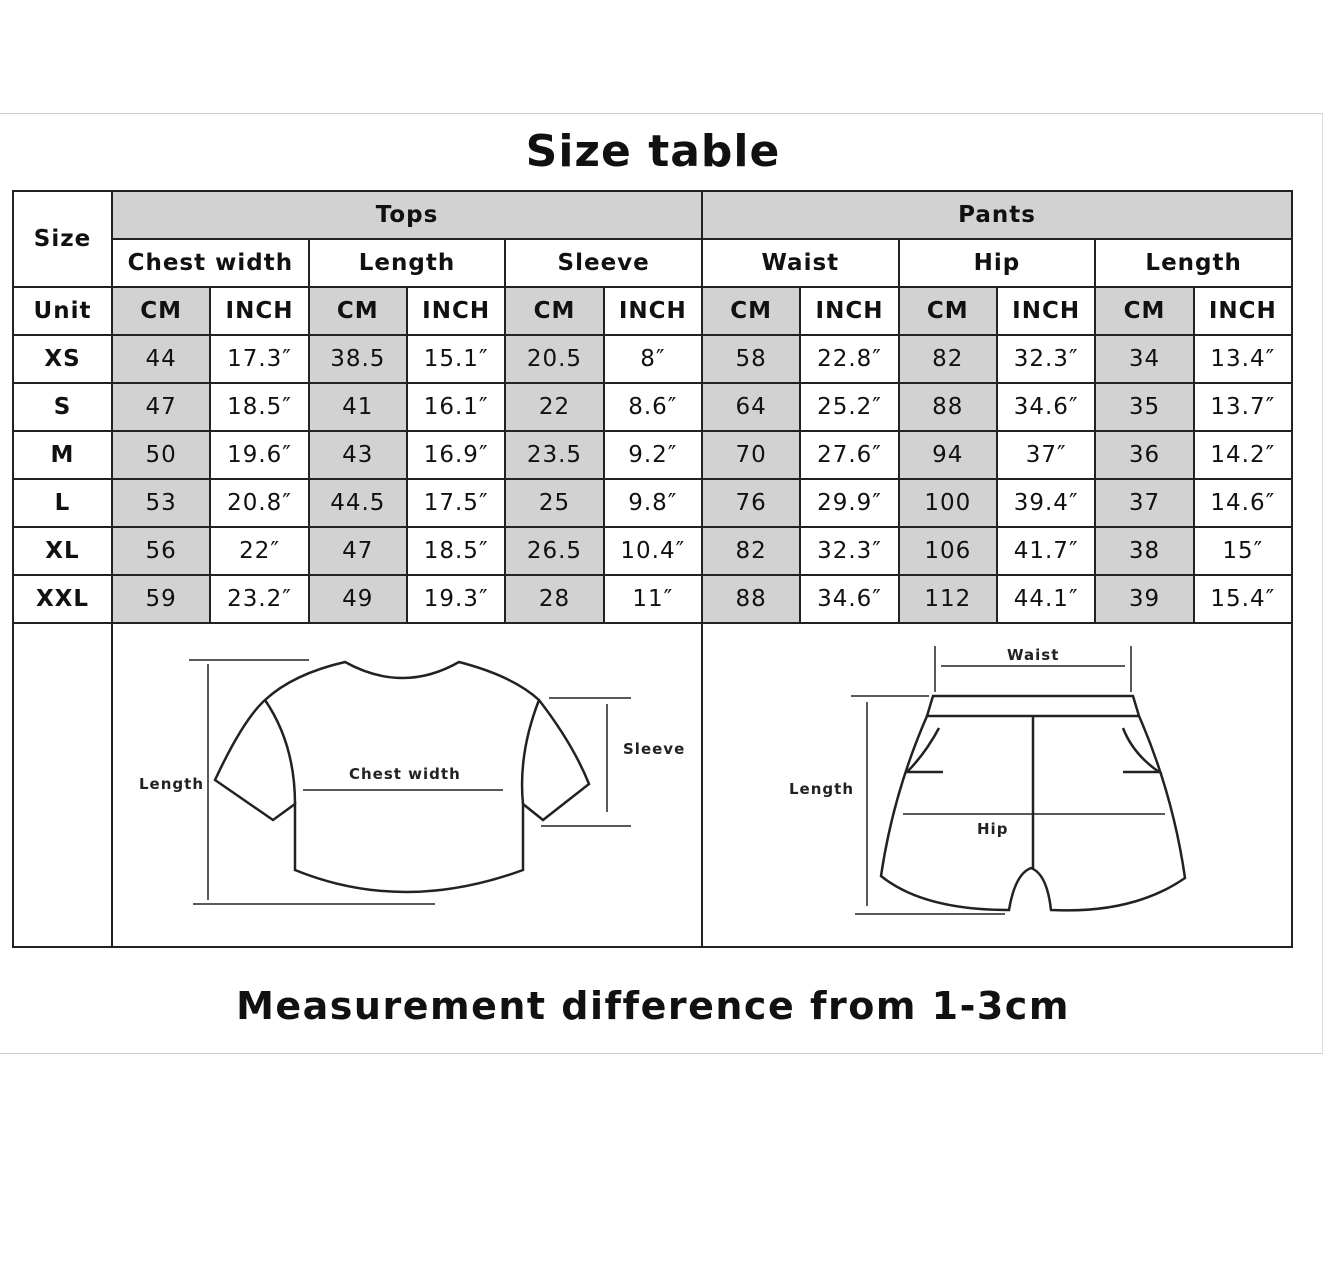 This screenshot has height=1268, width=1324. What do you see at coordinates (62, 551) in the screenshot?
I see `size-label: XL` at bounding box center [62, 551].